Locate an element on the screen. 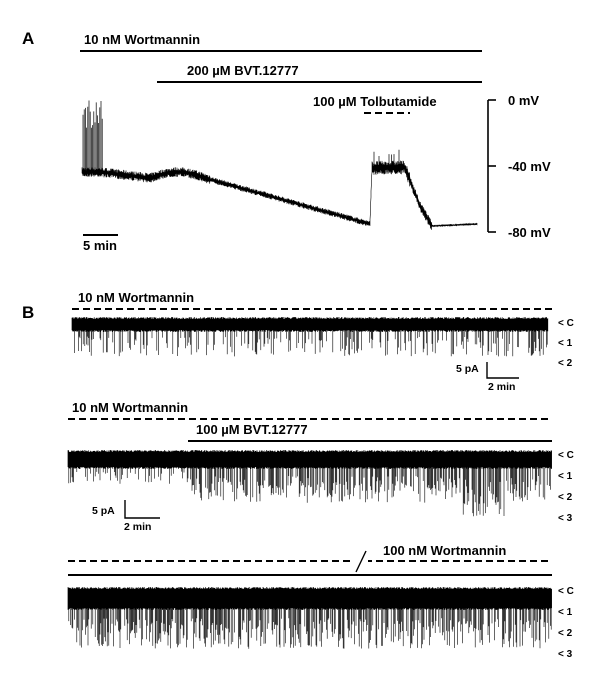 Image resolution: width=600 pixels, height=698 pixels. tolbutamide-bar-label: 100 µM Tolbutamide is located at coordinates (375, 101).